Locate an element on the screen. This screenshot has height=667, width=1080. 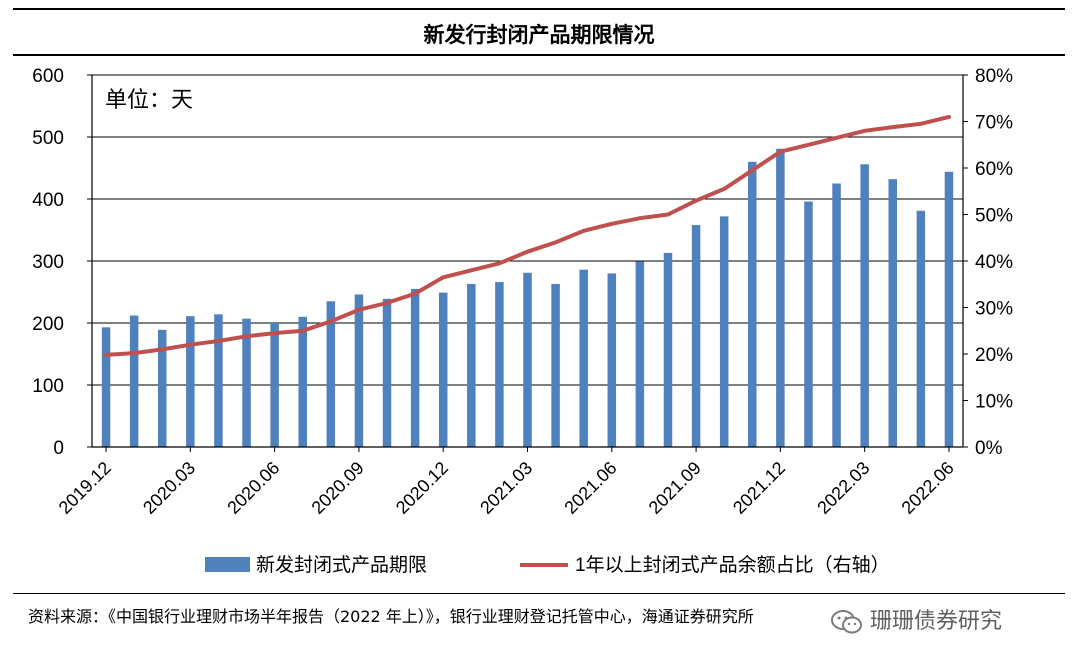
x-tick-label: 2021.09 is located at coordinates (675, 488).